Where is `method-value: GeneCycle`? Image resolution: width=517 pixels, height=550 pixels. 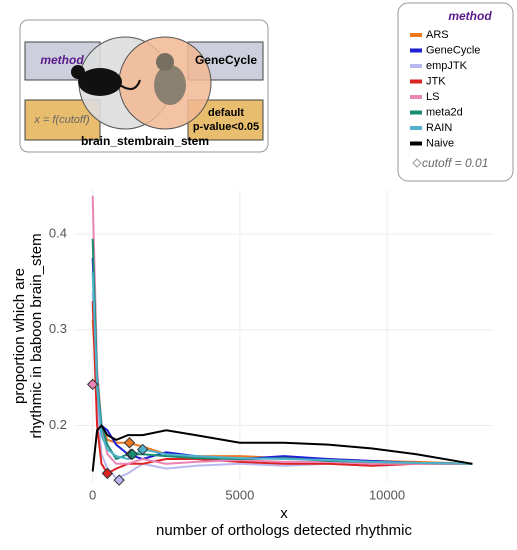 method-value: GeneCycle is located at coordinates (226, 60).